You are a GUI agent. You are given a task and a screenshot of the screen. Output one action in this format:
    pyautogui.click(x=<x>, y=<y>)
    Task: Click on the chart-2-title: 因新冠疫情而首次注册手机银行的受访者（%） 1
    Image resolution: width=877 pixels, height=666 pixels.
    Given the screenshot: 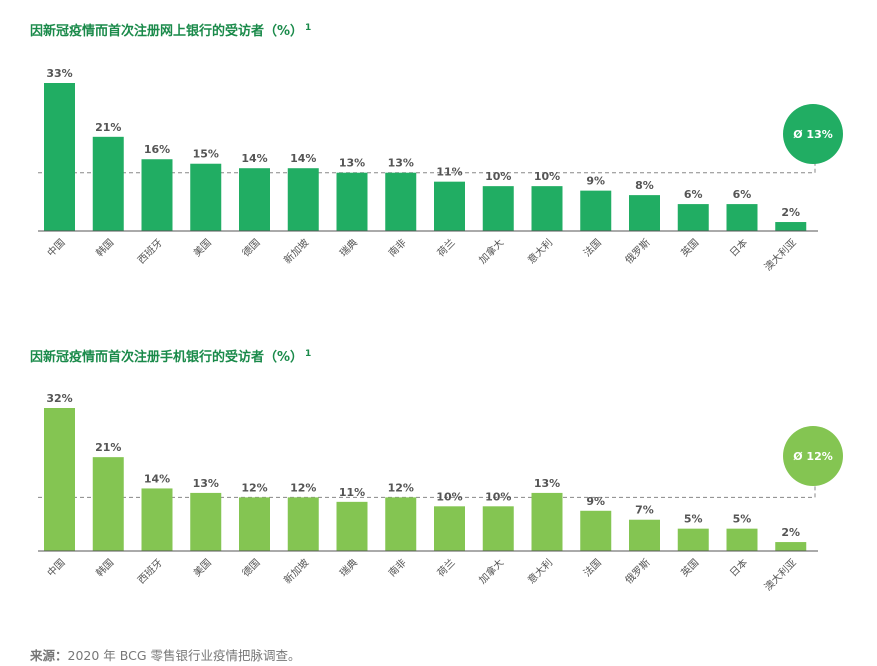 What is the action you would take?
    pyautogui.click(x=171, y=357)
    